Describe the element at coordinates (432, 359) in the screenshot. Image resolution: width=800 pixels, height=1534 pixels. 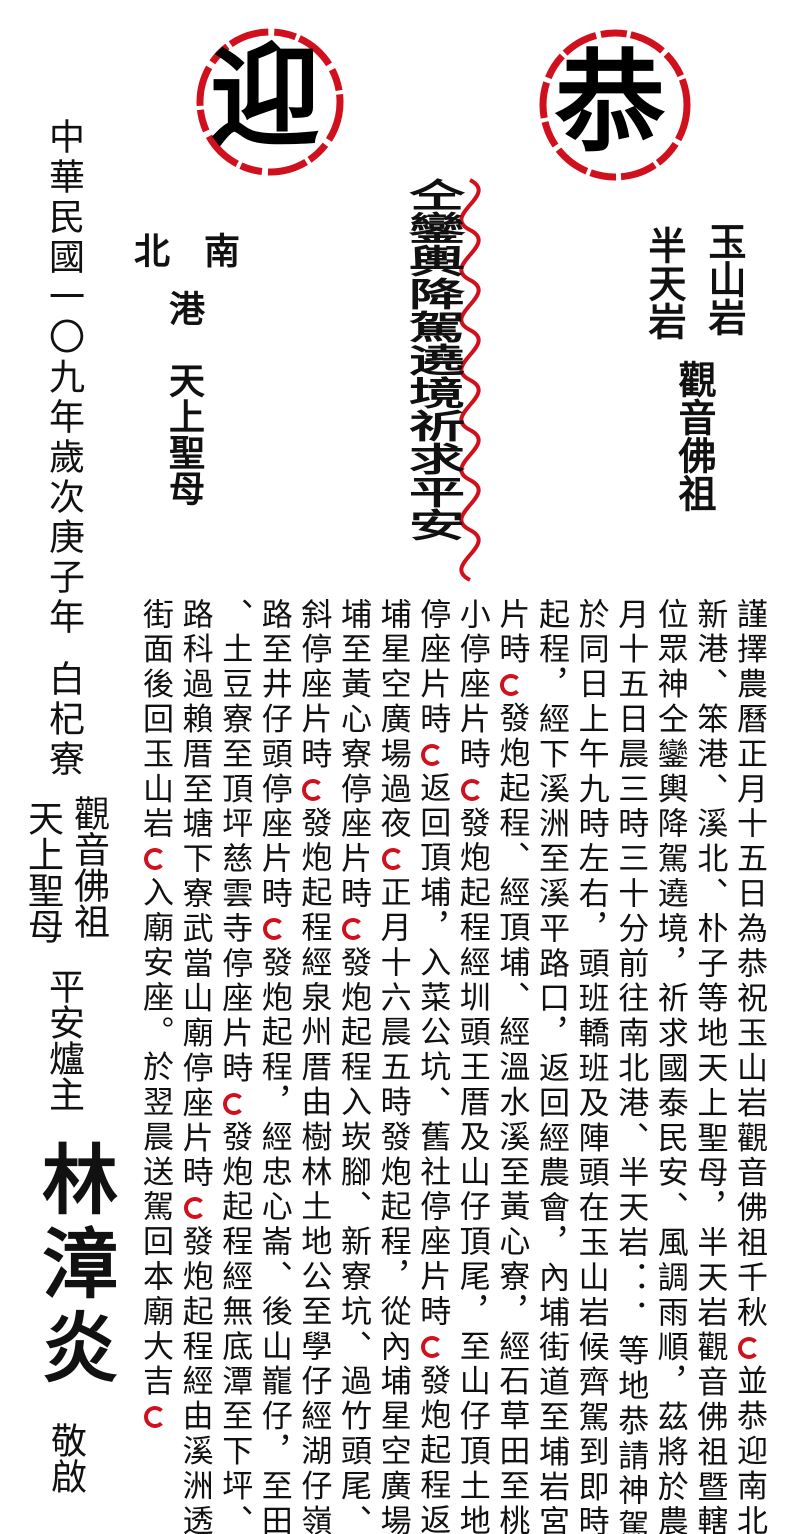
I see `banner: 仝鑾輿降駕遶境祈求平安` at that location.